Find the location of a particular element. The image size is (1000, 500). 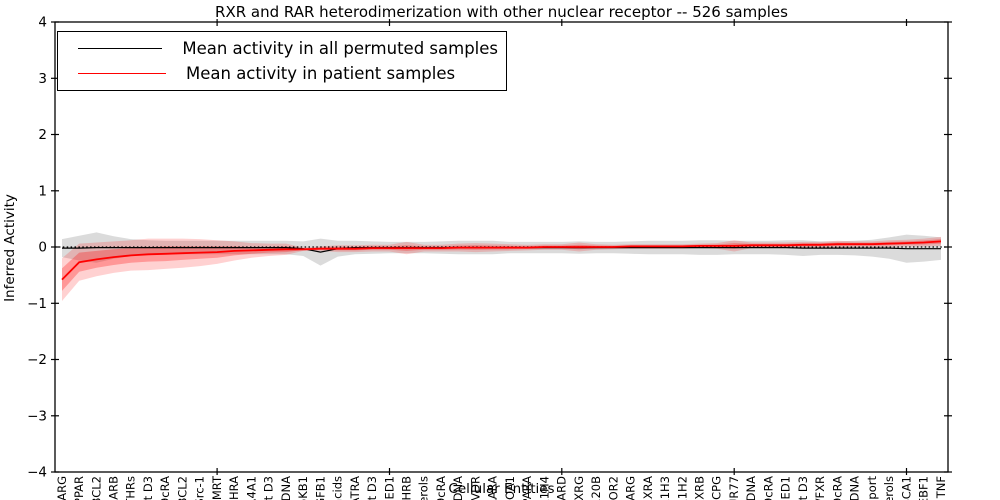

y-axis-label: Inferred Activity is located at coordinates (10, 248).